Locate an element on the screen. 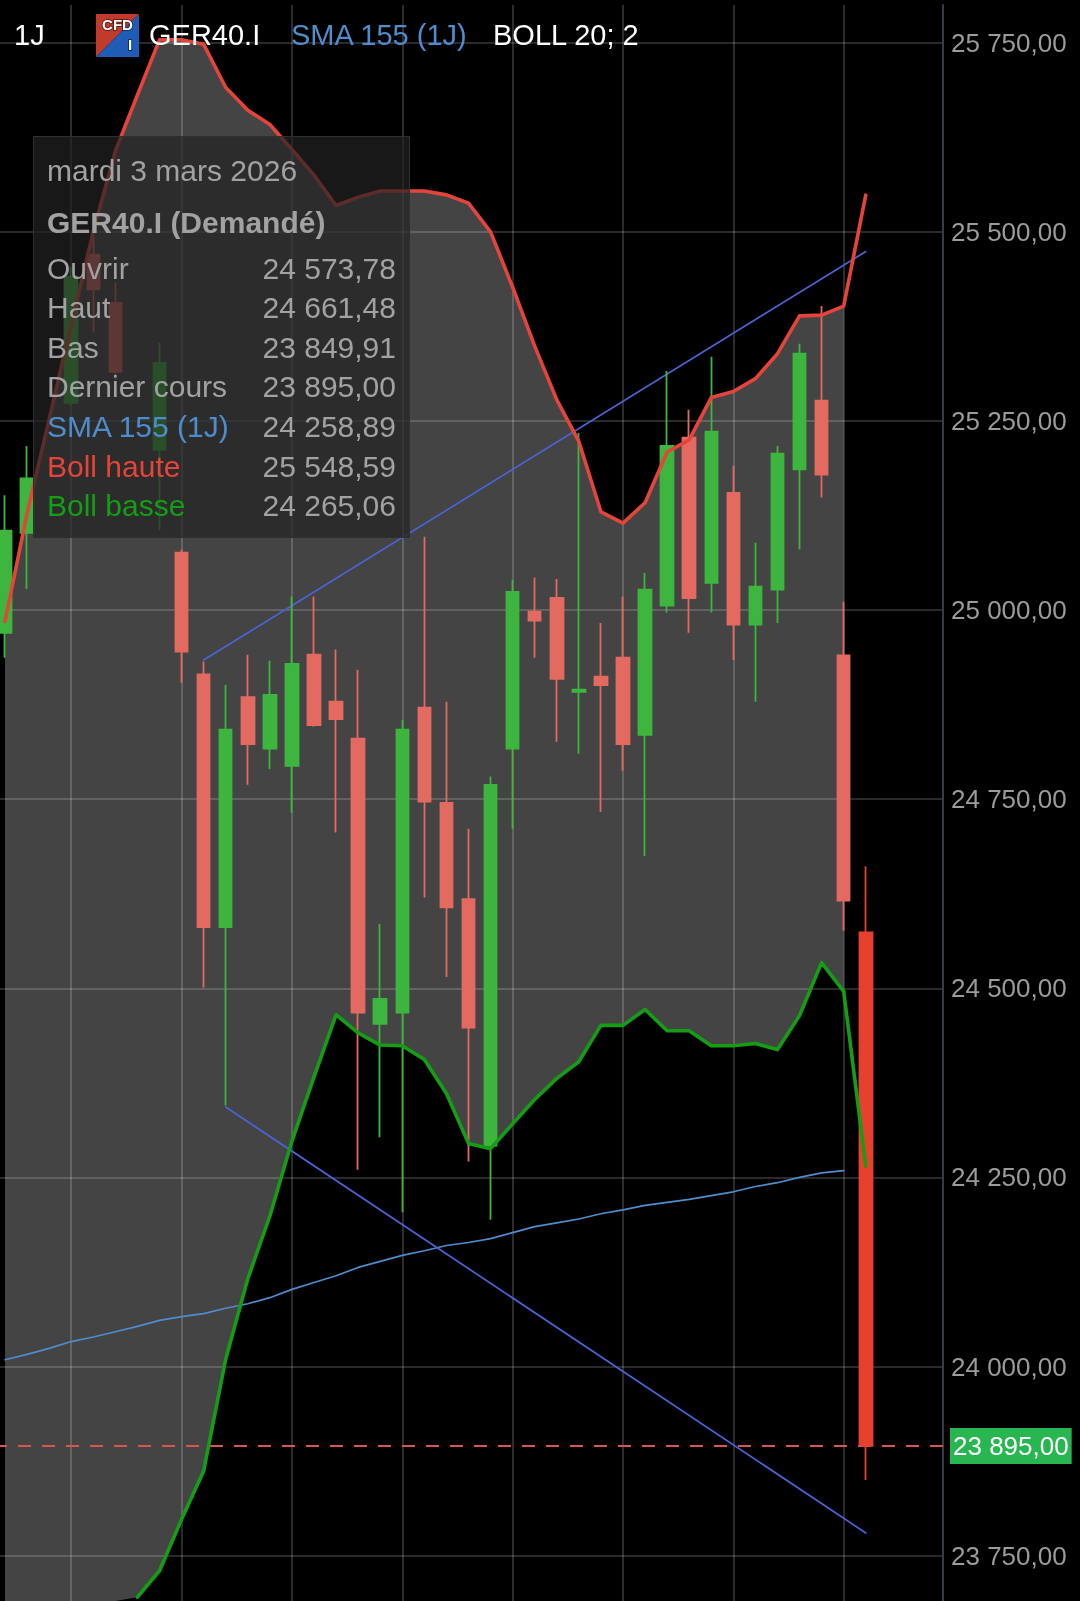  text: GER40.I is located at coordinates (205, 35).